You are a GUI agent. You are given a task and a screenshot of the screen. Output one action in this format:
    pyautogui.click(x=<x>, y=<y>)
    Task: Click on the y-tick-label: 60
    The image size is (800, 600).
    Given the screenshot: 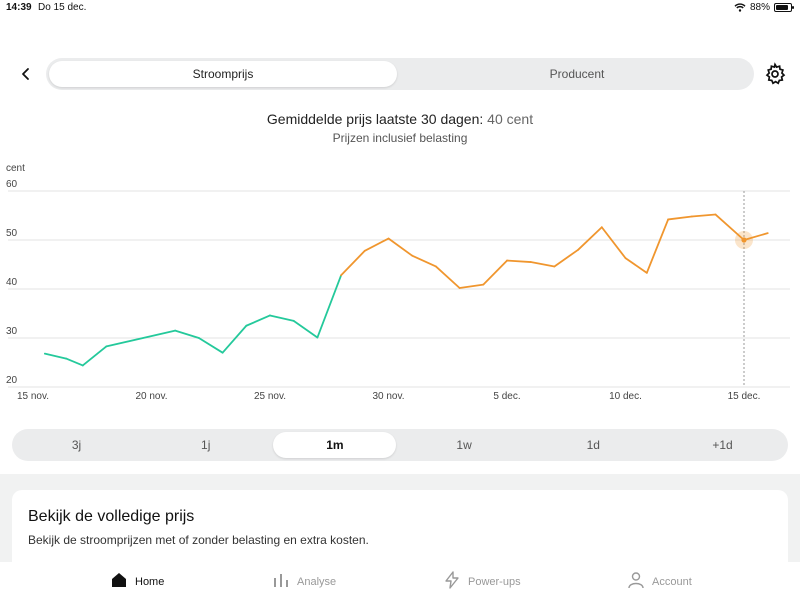 What is the action you would take?
    pyautogui.click(x=12, y=184)
    